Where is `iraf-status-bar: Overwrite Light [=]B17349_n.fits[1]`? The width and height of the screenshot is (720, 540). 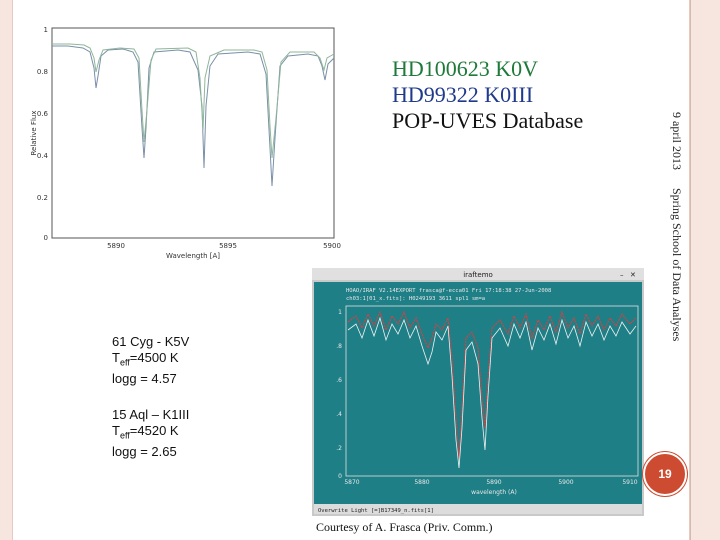
iraf-status-bar: Overwrite Light [=]B17349_n.fits[1] is located at coordinates (376, 511).